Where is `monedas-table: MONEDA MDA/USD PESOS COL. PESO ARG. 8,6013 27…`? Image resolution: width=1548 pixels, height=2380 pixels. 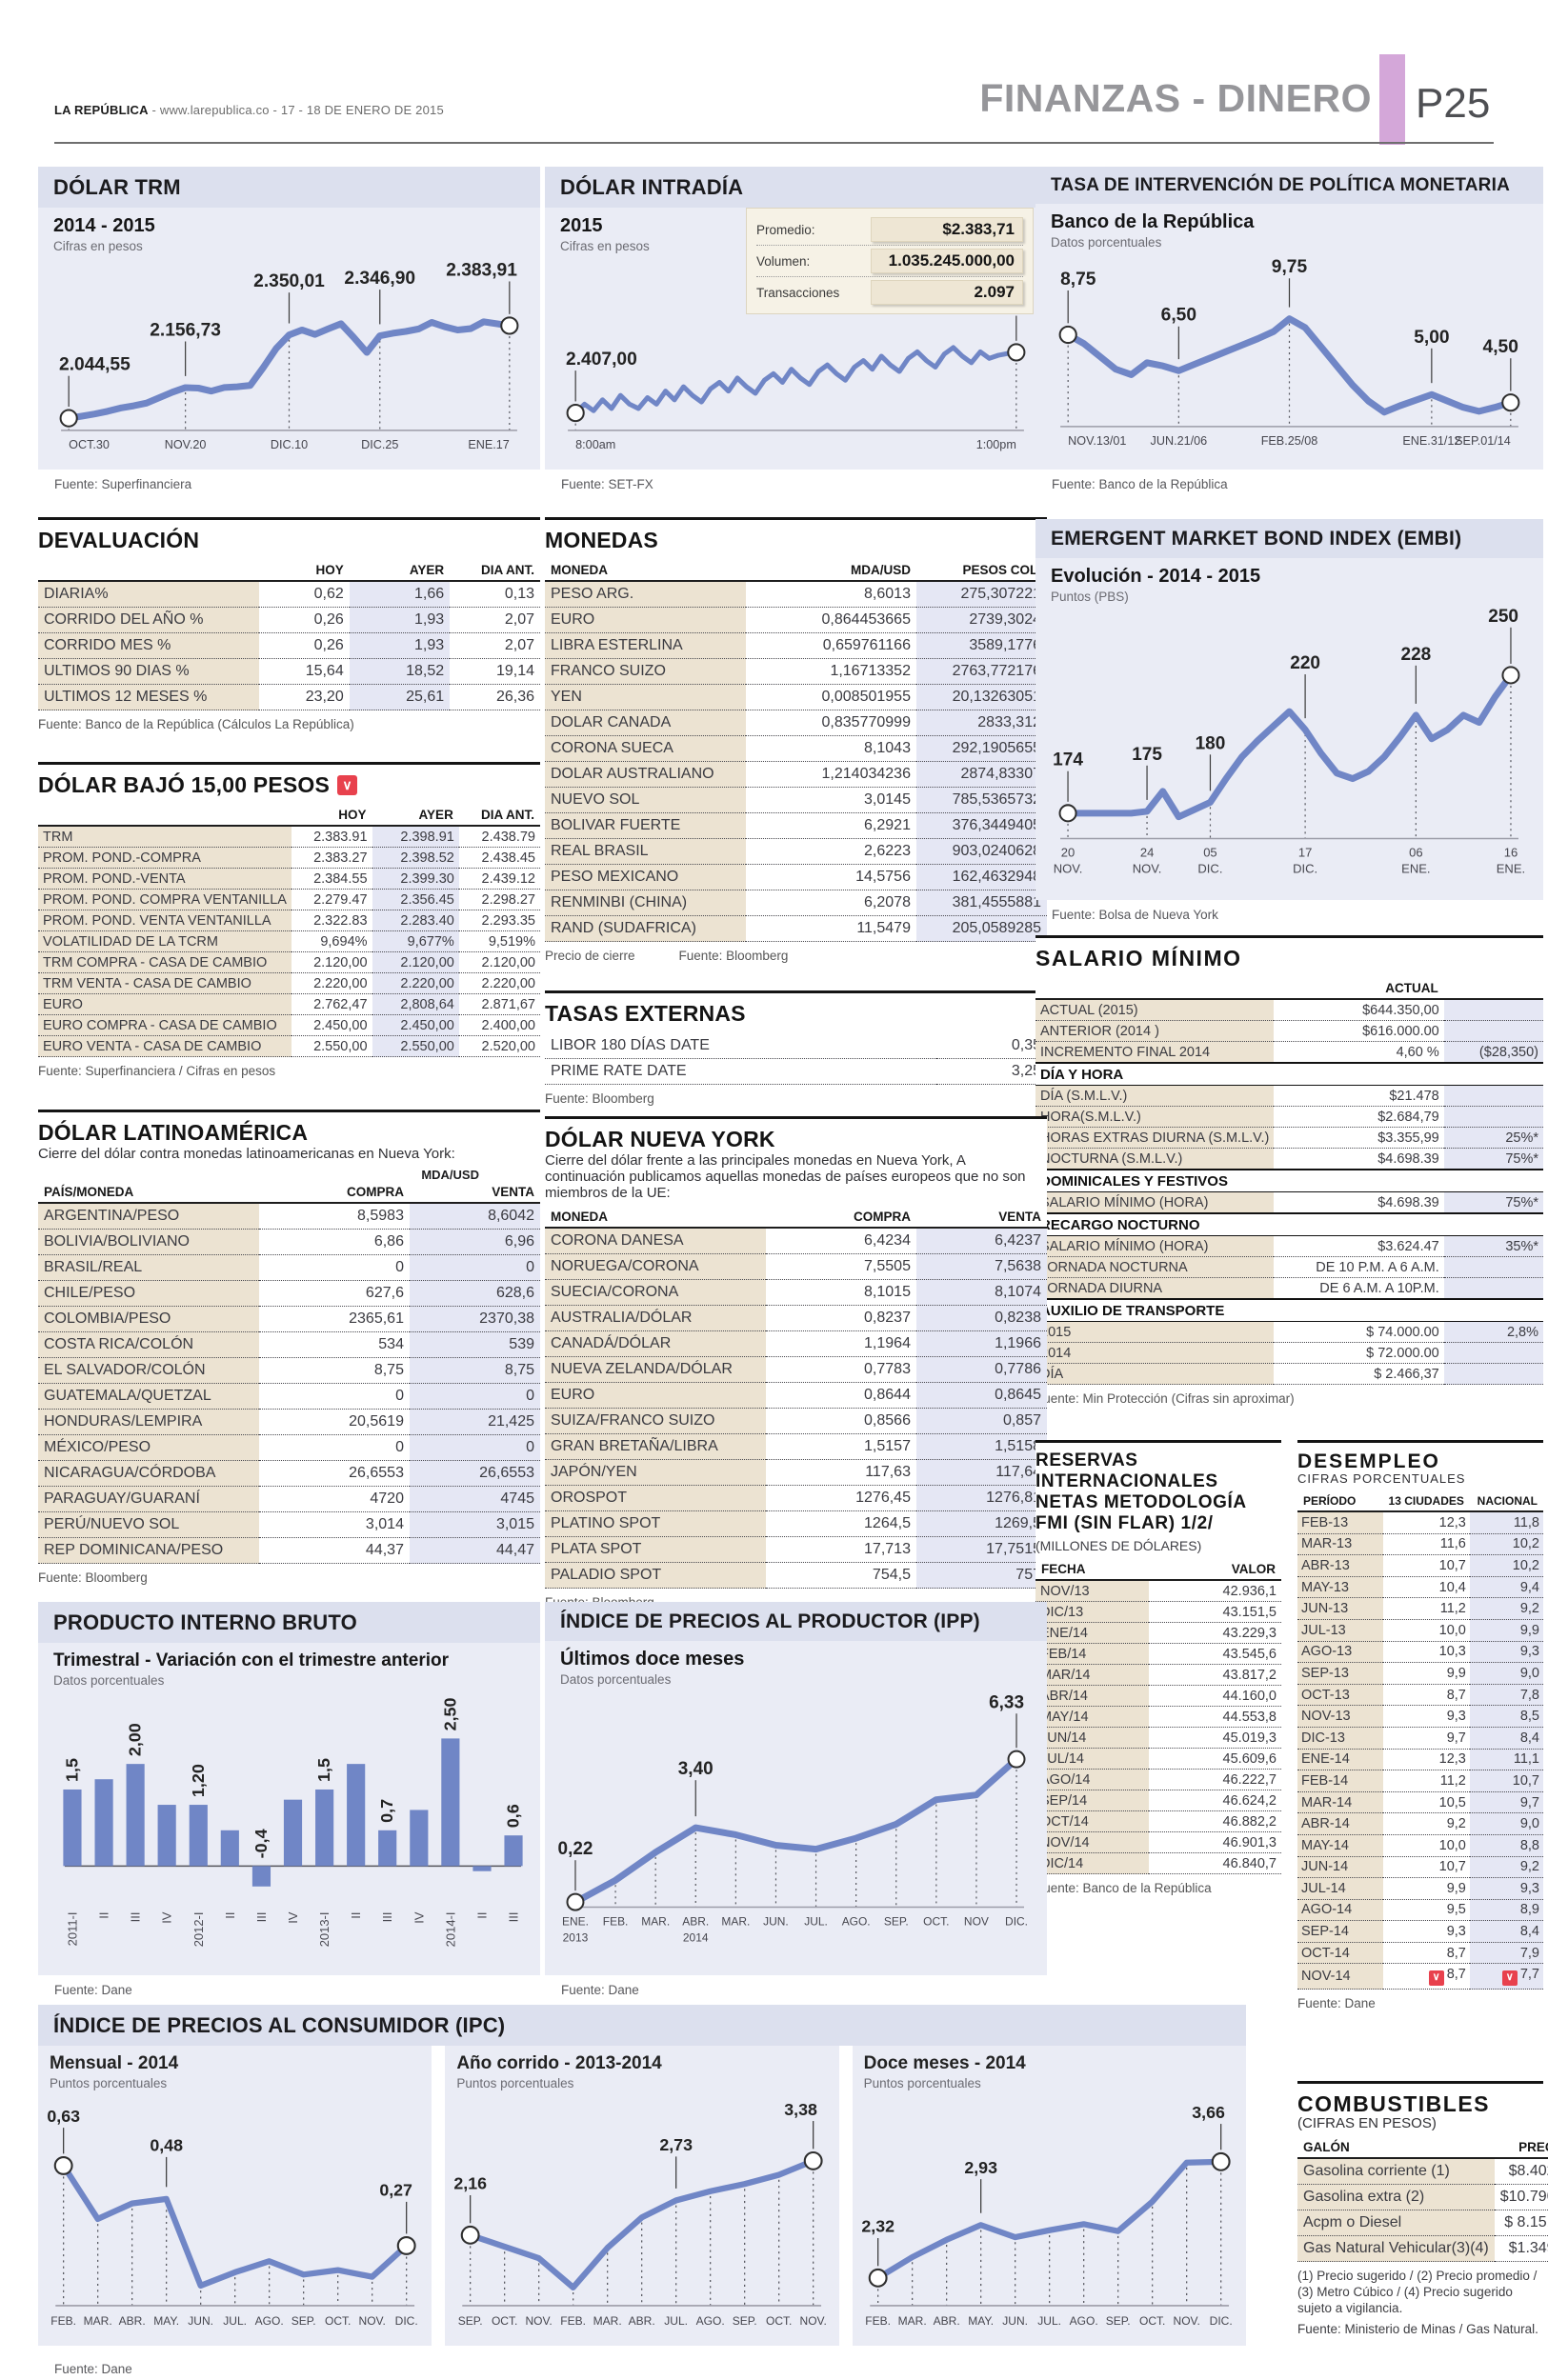
monedas-table: MONEDA MDA/USD PESOS COL. PESO ARG. 8,6013 27… is located at coordinates (796, 751).